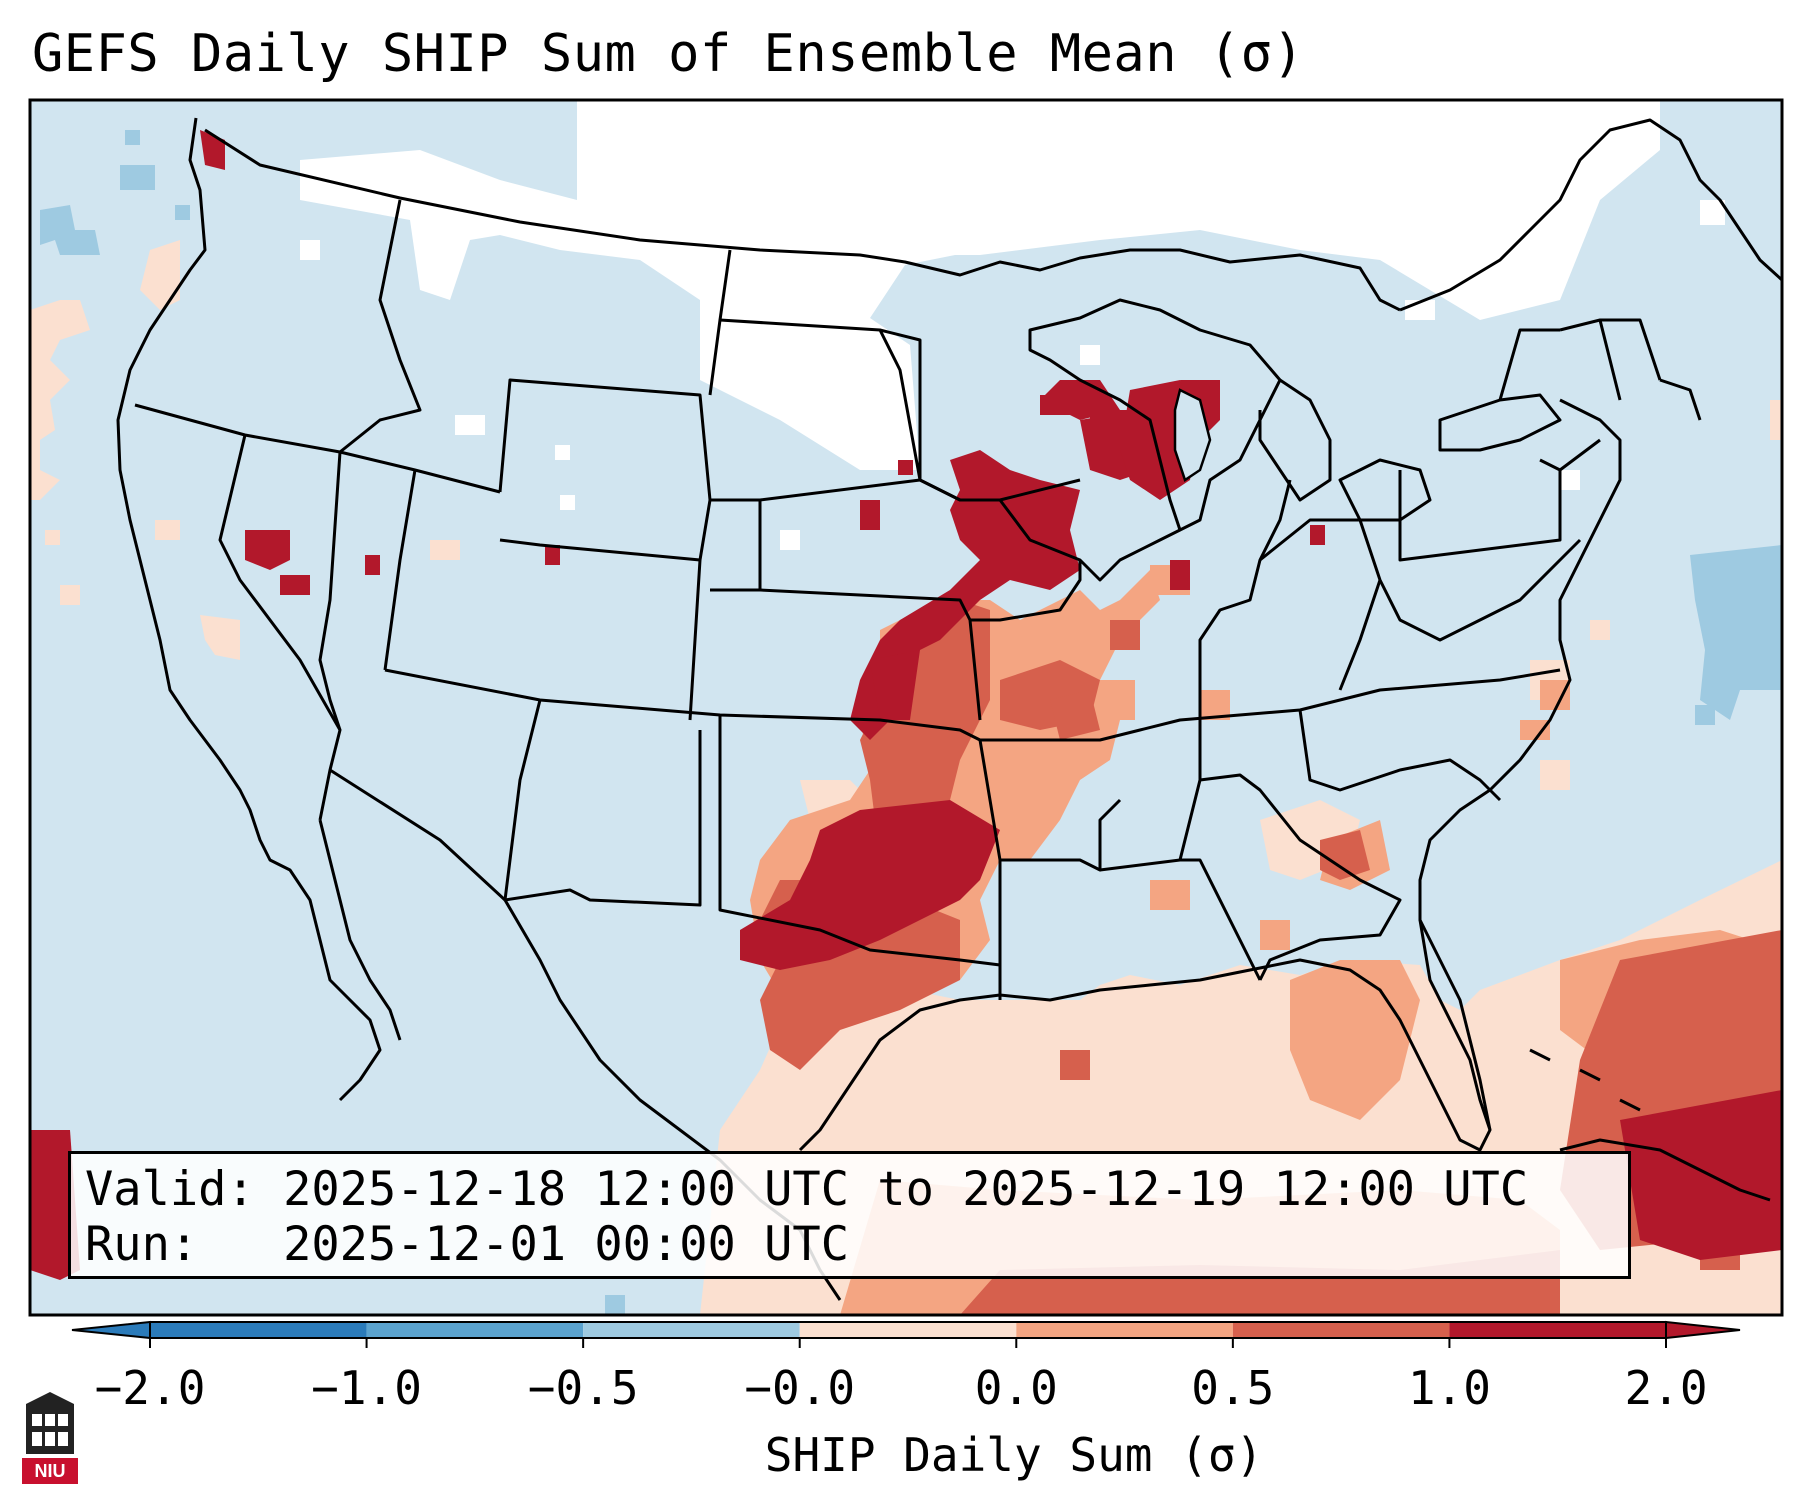 This screenshot has height=1506, width=1803. I want to click on run-time: 2025-12-01 00:00 UTC, so click(566, 1244).